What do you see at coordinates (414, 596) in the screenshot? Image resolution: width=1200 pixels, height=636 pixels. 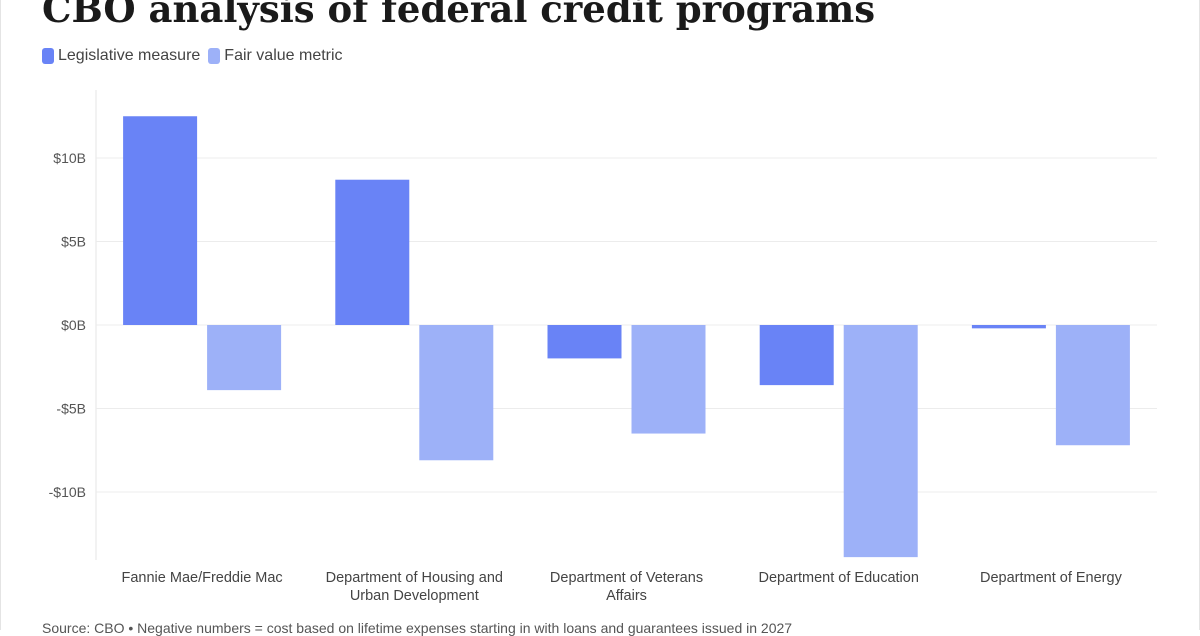 I see `x-category-label: Urban Development` at bounding box center [414, 596].